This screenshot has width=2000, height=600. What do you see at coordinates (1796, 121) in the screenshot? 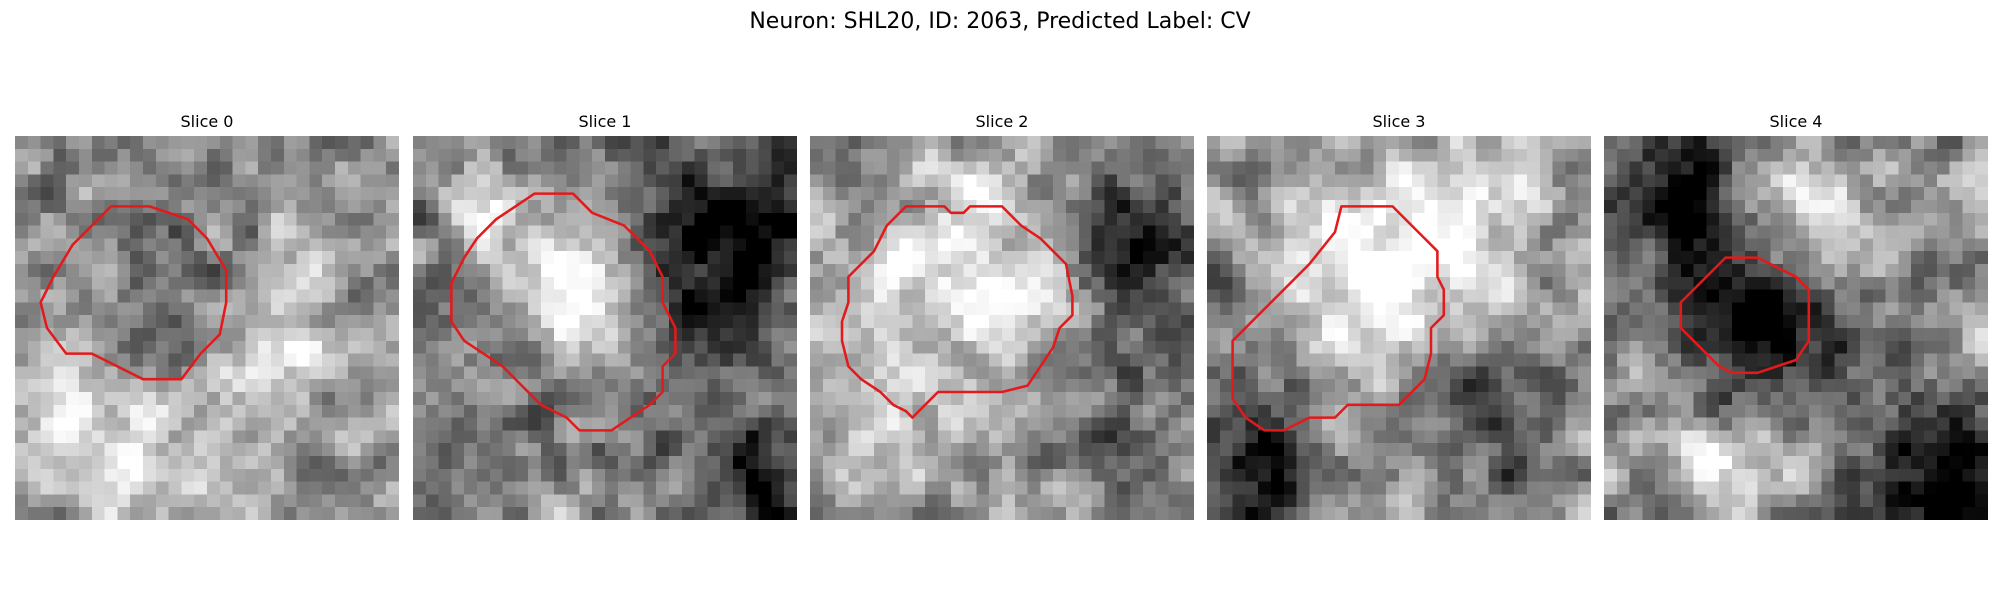
I see `slice-title: Slice 4` at bounding box center [1796, 121].